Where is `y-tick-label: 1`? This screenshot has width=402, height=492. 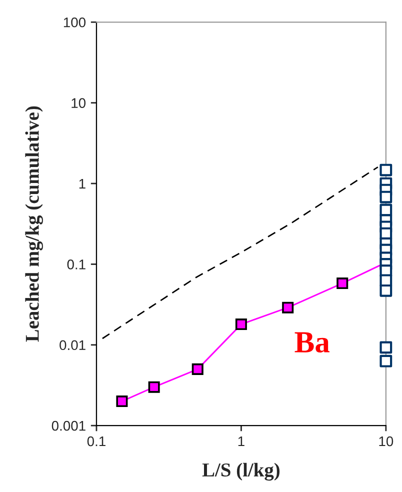
y-tick-label: 1 is located at coordinates (82, 183).